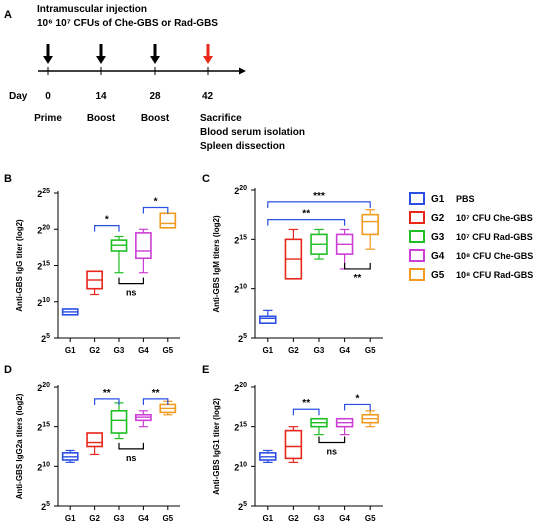 Image resolution: width=550 pixels, height=529 pixels. What do you see at coordinates (43, 193) in the screenshot?
I see `y-tick-label: 225` at bounding box center [43, 193].